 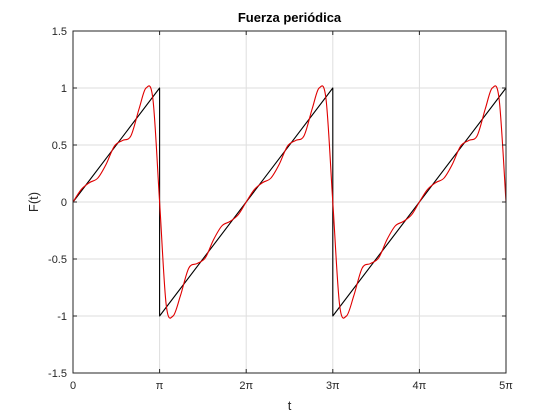 I want to click on x-axis-label: t, so click(x=290, y=405).